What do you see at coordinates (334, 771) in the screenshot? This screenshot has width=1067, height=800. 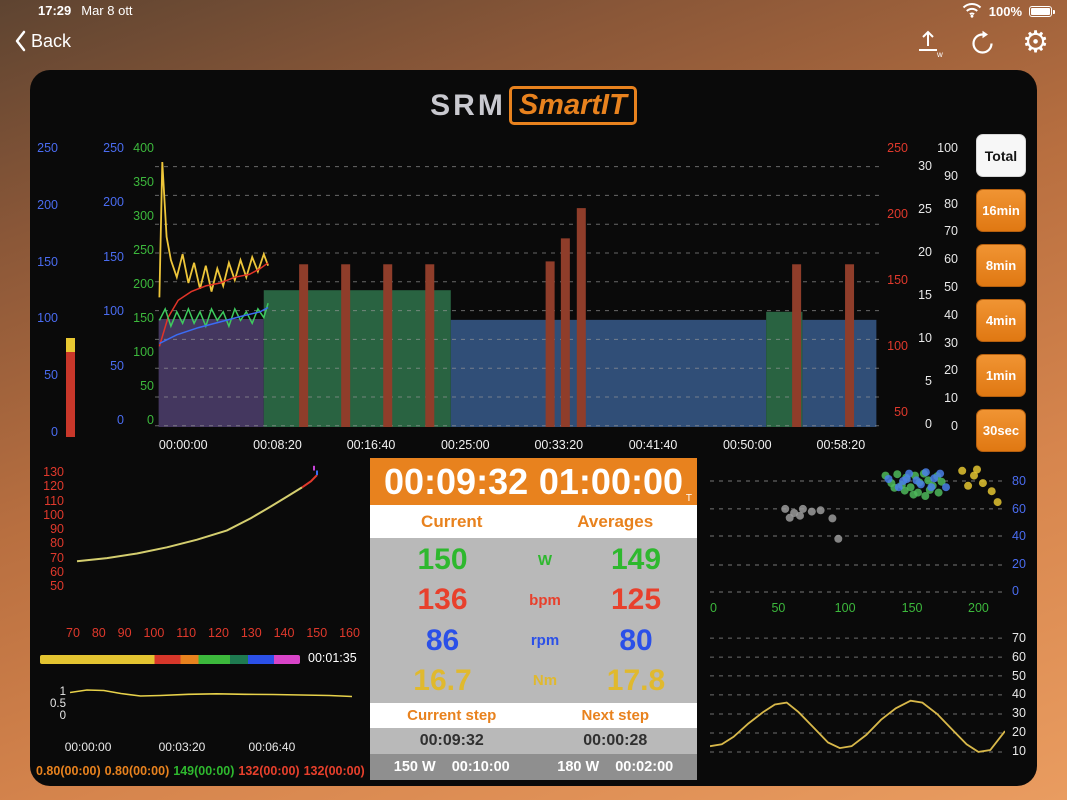 I see `session-stat: 132(00:00)` at bounding box center [334, 771].